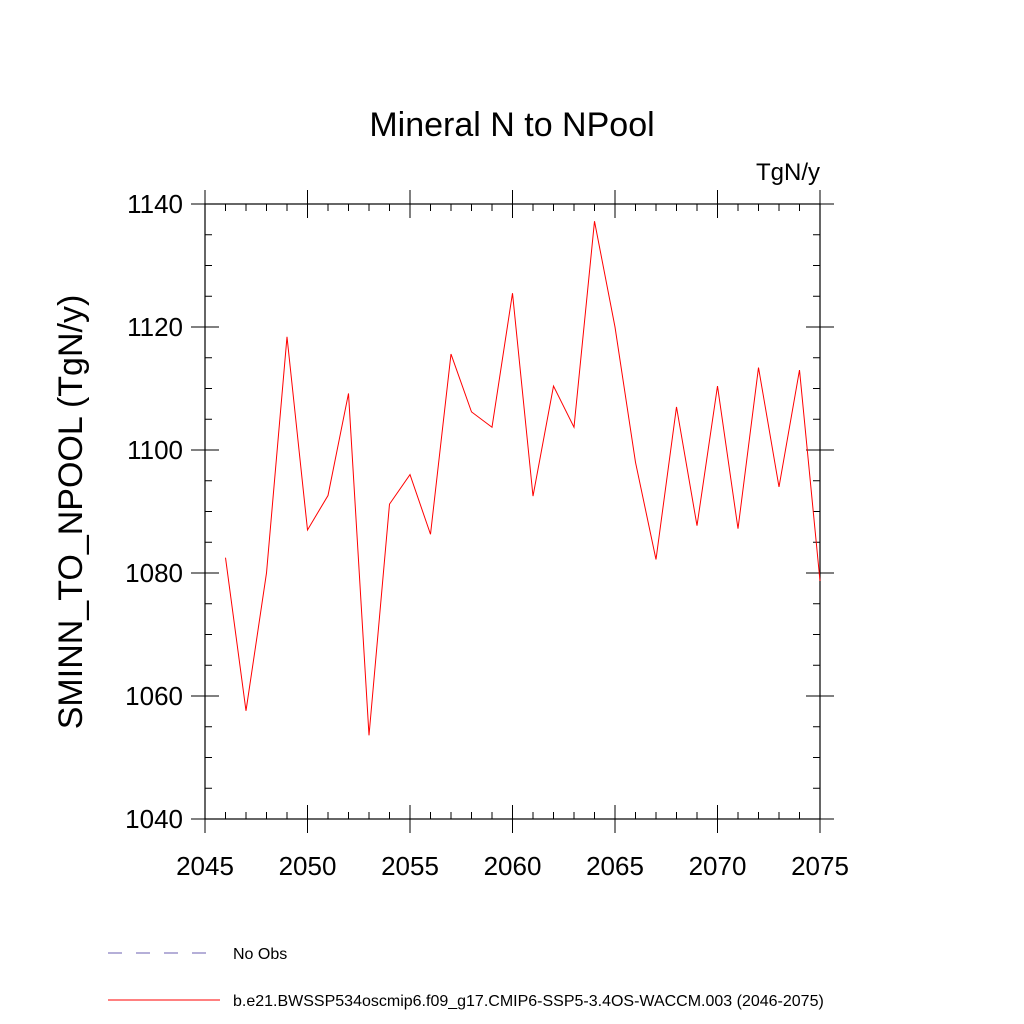 Image resolution: width=1024 pixels, height=1024 pixels. What do you see at coordinates (513, 866) in the screenshot?
I see `x-tick-label: 2060` at bounding box center [513, 866].